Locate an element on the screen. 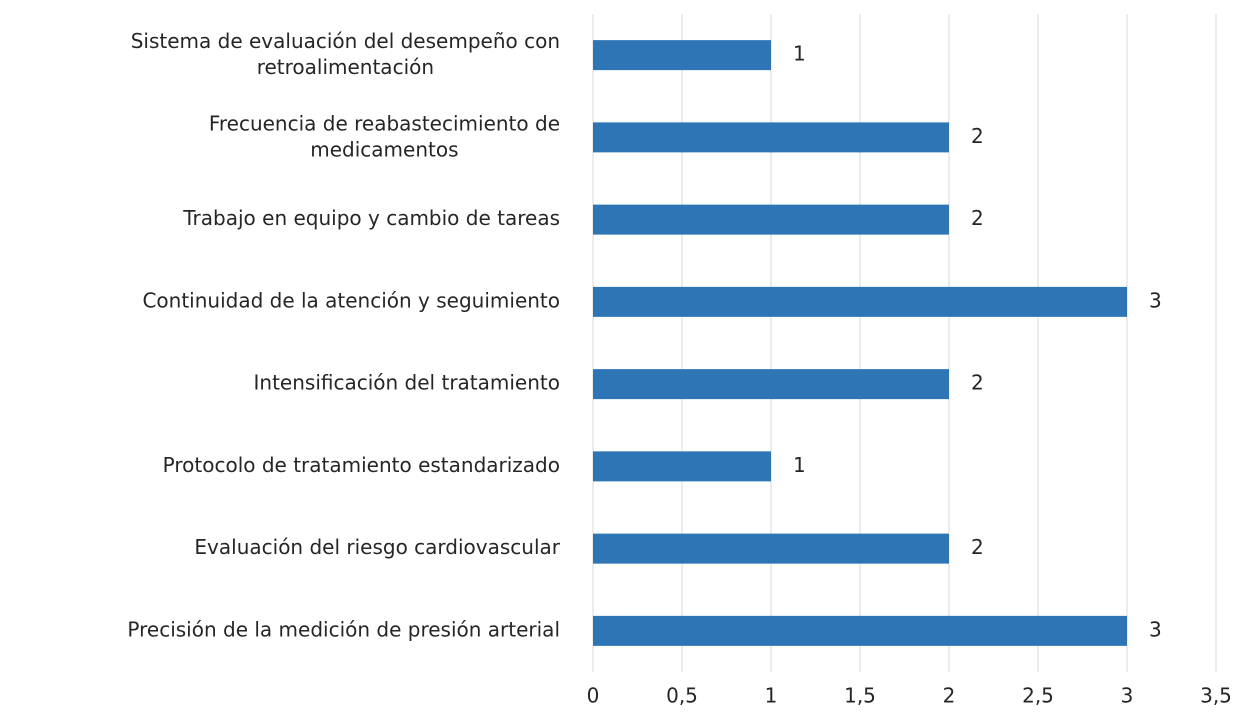  x-tick-label: 3,5 is located at coordinates (1216, 696).